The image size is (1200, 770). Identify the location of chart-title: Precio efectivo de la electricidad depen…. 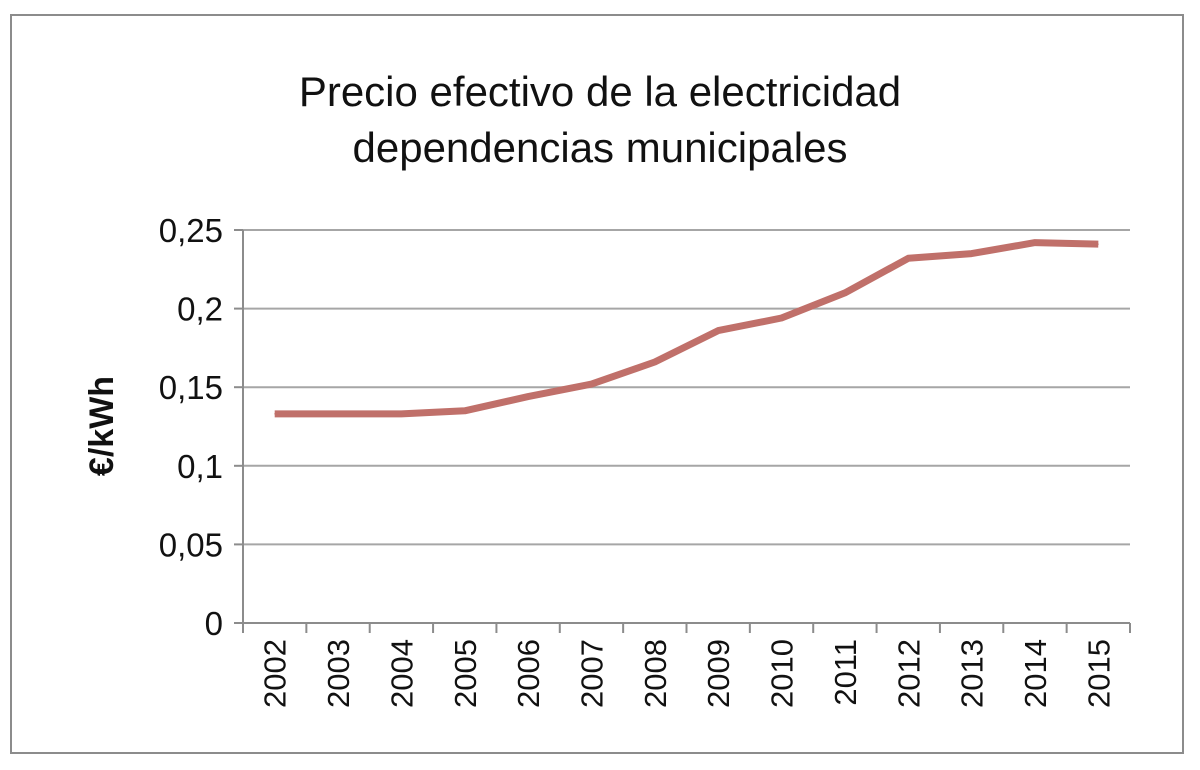
(600, 120).